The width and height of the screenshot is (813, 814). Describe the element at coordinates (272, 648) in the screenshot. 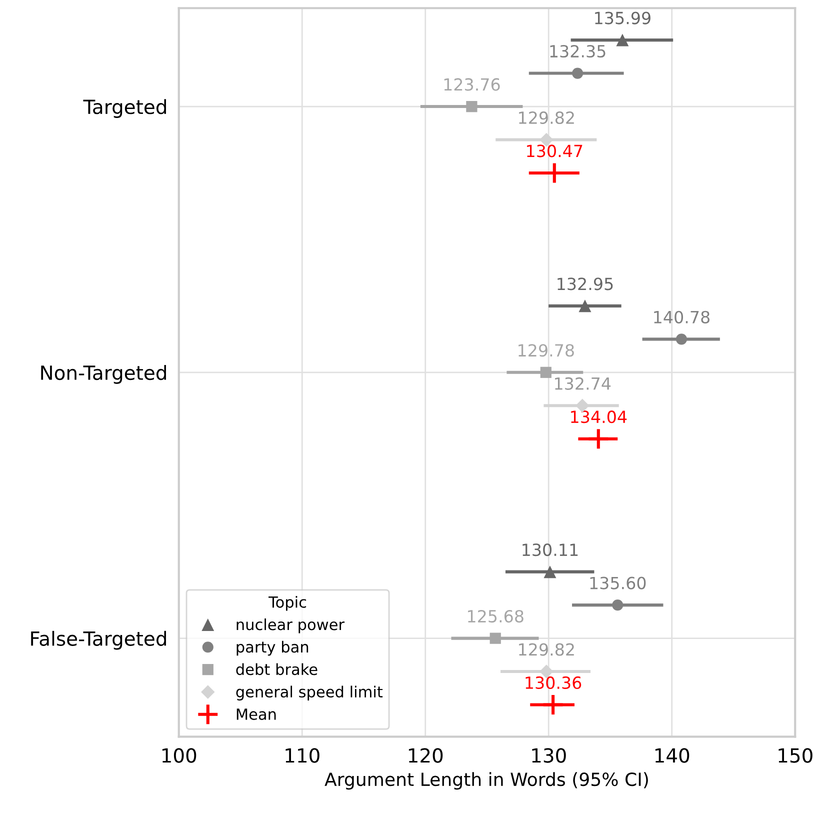

I see `legend-label: party ban` at that location.